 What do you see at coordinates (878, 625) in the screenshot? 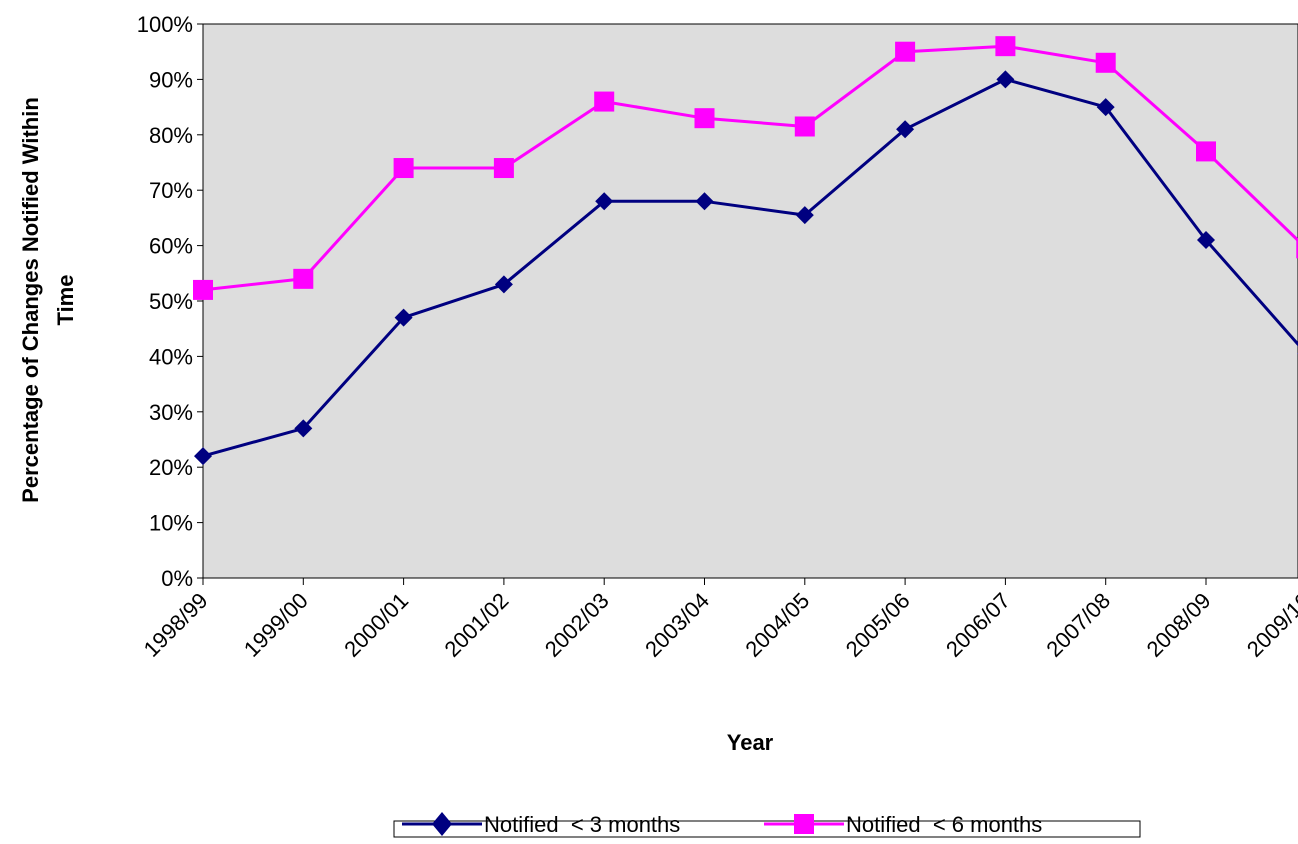
I see `x-tick-label: 2005/06` at bounding box center [878, 625].